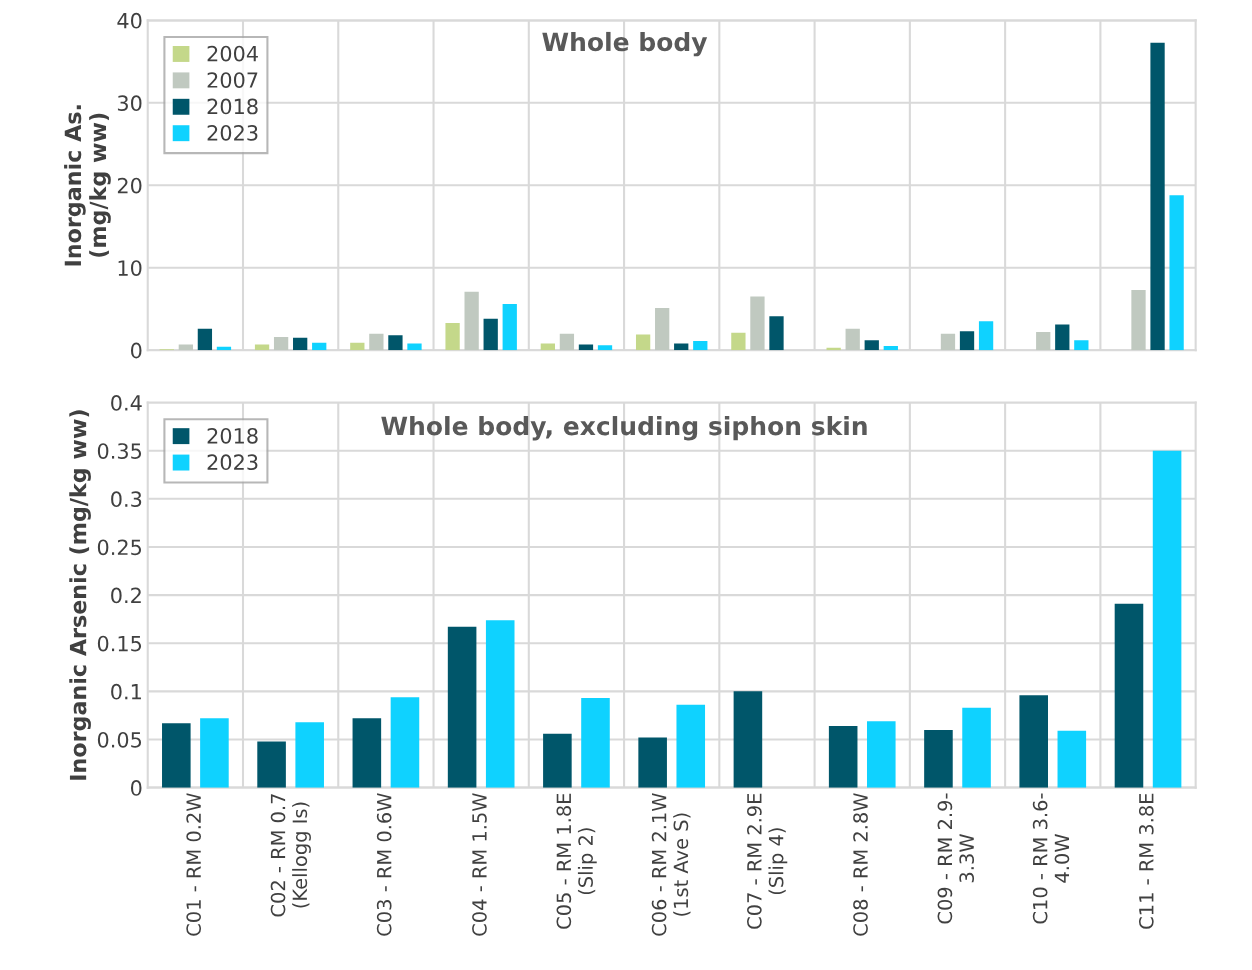 The width and height of the screenshot is (1252, 970). I want to click on x-tick-label: C05 - RM 1.8E (Slip 2), so click(576, 861).